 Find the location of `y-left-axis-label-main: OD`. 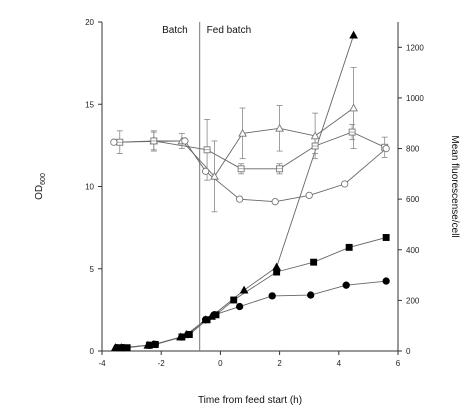

y-left-axis-label-main: OD is located at coordinates (39, 192).